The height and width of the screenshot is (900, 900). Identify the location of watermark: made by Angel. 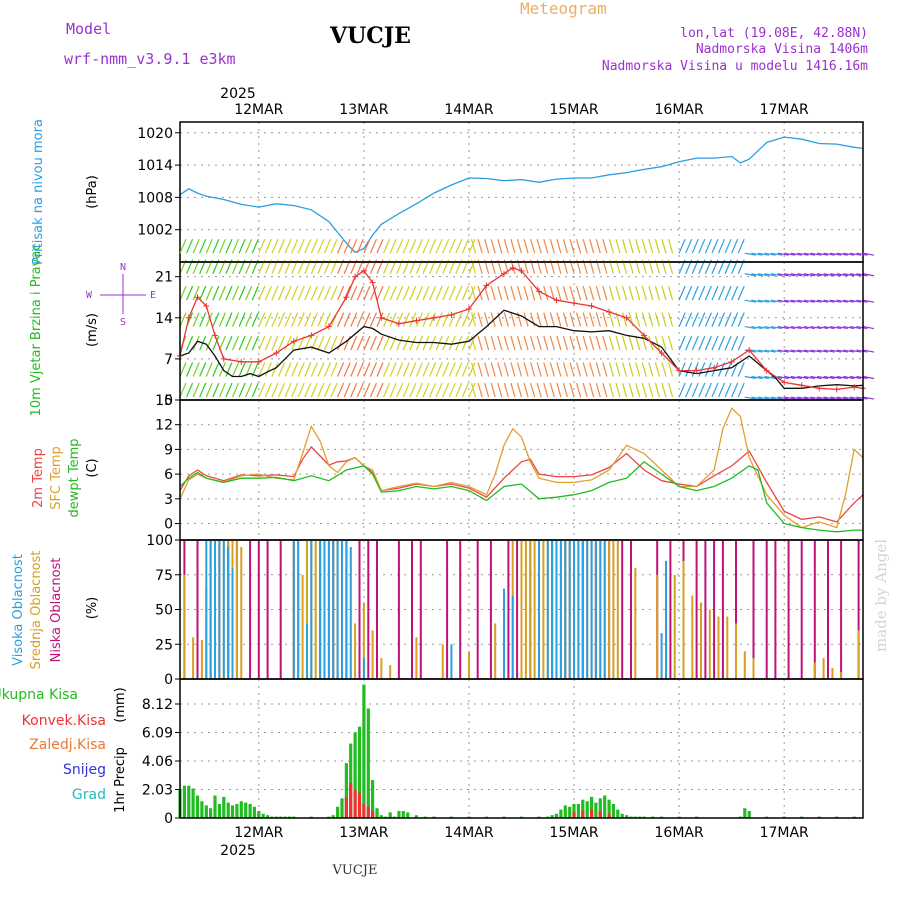
(881, 595).